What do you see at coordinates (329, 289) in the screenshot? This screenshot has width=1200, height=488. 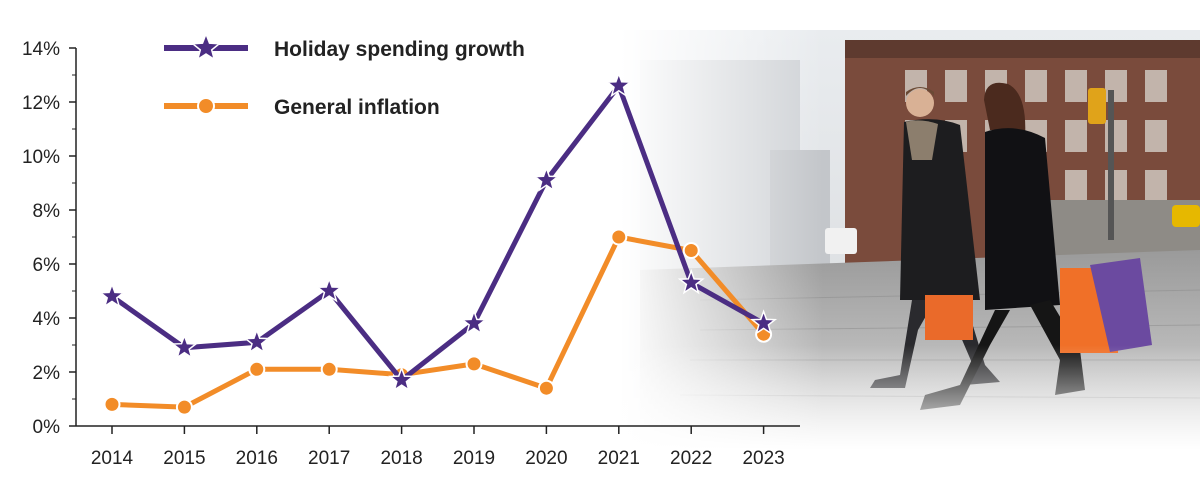 I see `point-holiday-2017` at bounding box center [329, 289].